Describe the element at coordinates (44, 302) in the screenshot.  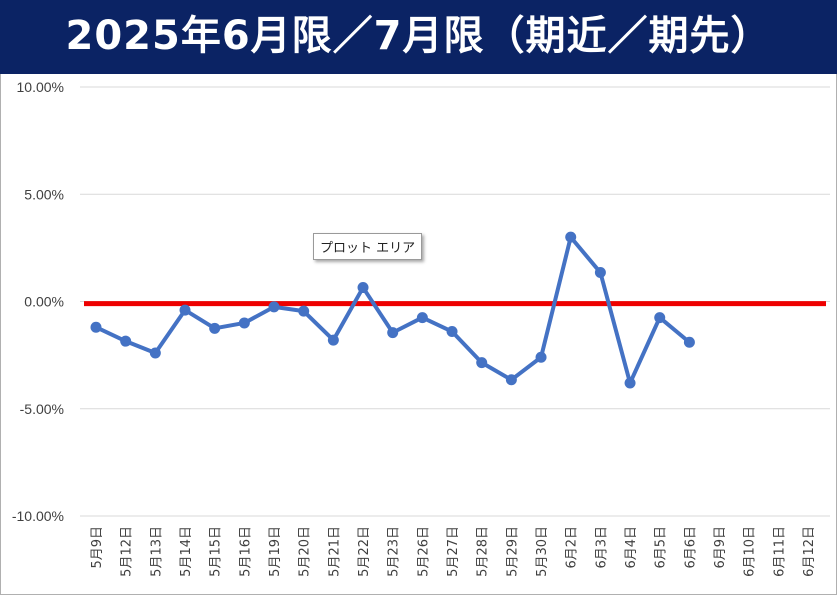
I see `y-tick-label: 0.00%` at that location.